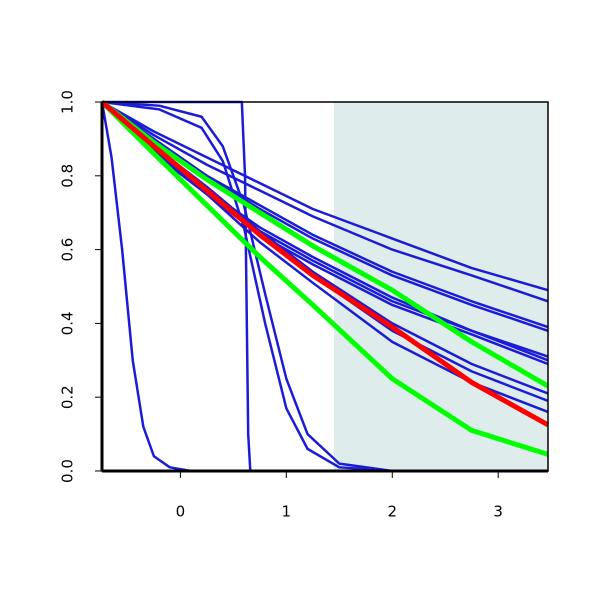 This screenshot has height=604, width=600. What do you see at coordinates (287, 512) in the screenshot?
I see `x-tick-label: 1` at bounding box center [287, 512].